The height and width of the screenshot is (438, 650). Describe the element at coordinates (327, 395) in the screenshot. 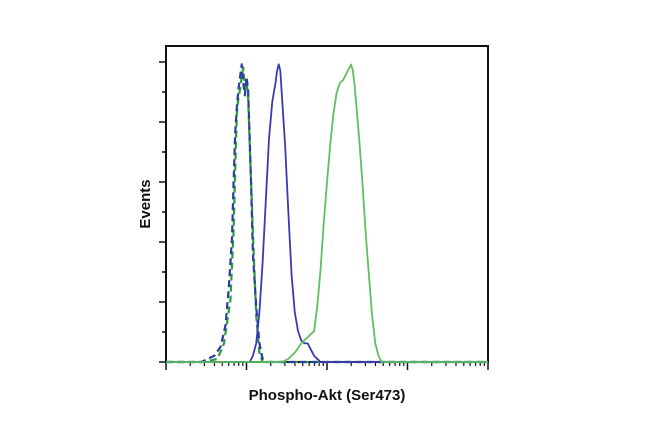

I see `x-axis-title: Phospho-Akt (Ser473)` at that location.